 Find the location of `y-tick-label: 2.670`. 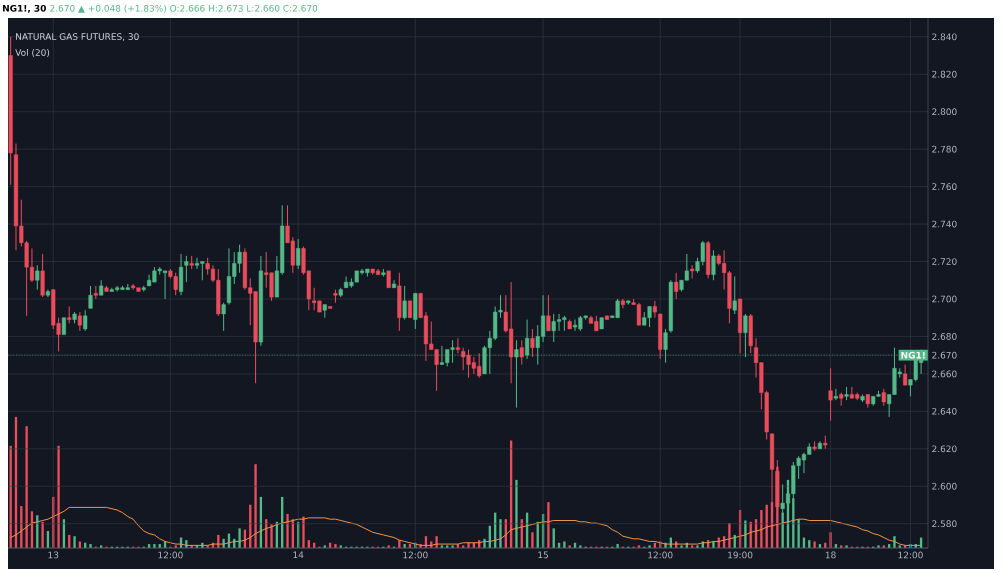

y-tick-label: 2.670 is located at coordinates (944, 355).